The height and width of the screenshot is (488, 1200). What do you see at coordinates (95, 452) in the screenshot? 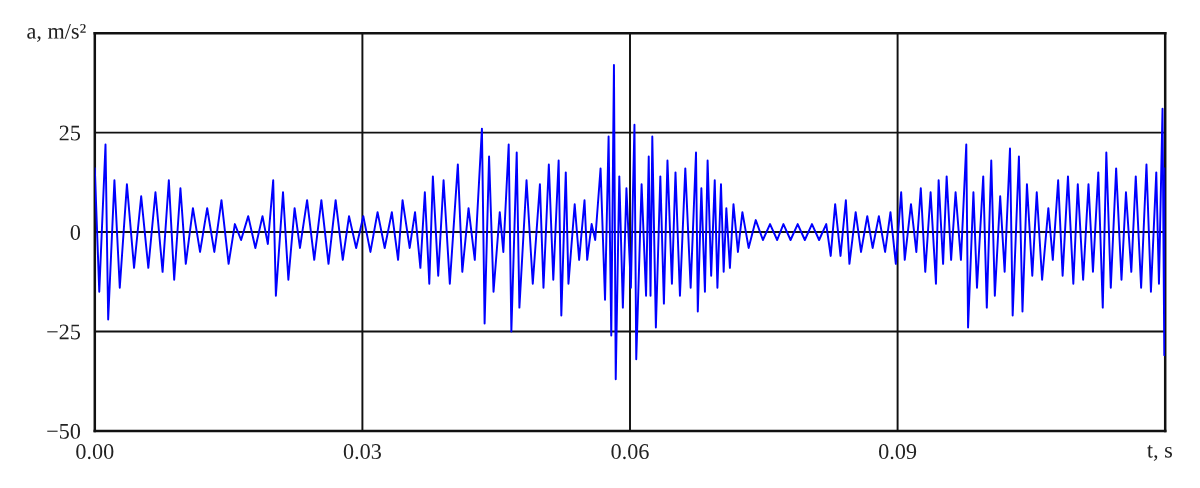
I see `x-tick-label: 0.00` at bounding box center [95, 452].